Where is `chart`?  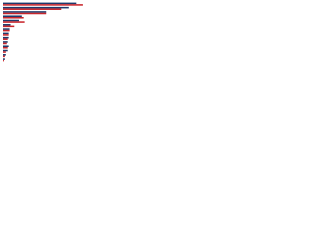
chart is located at coordinates (50, 35).